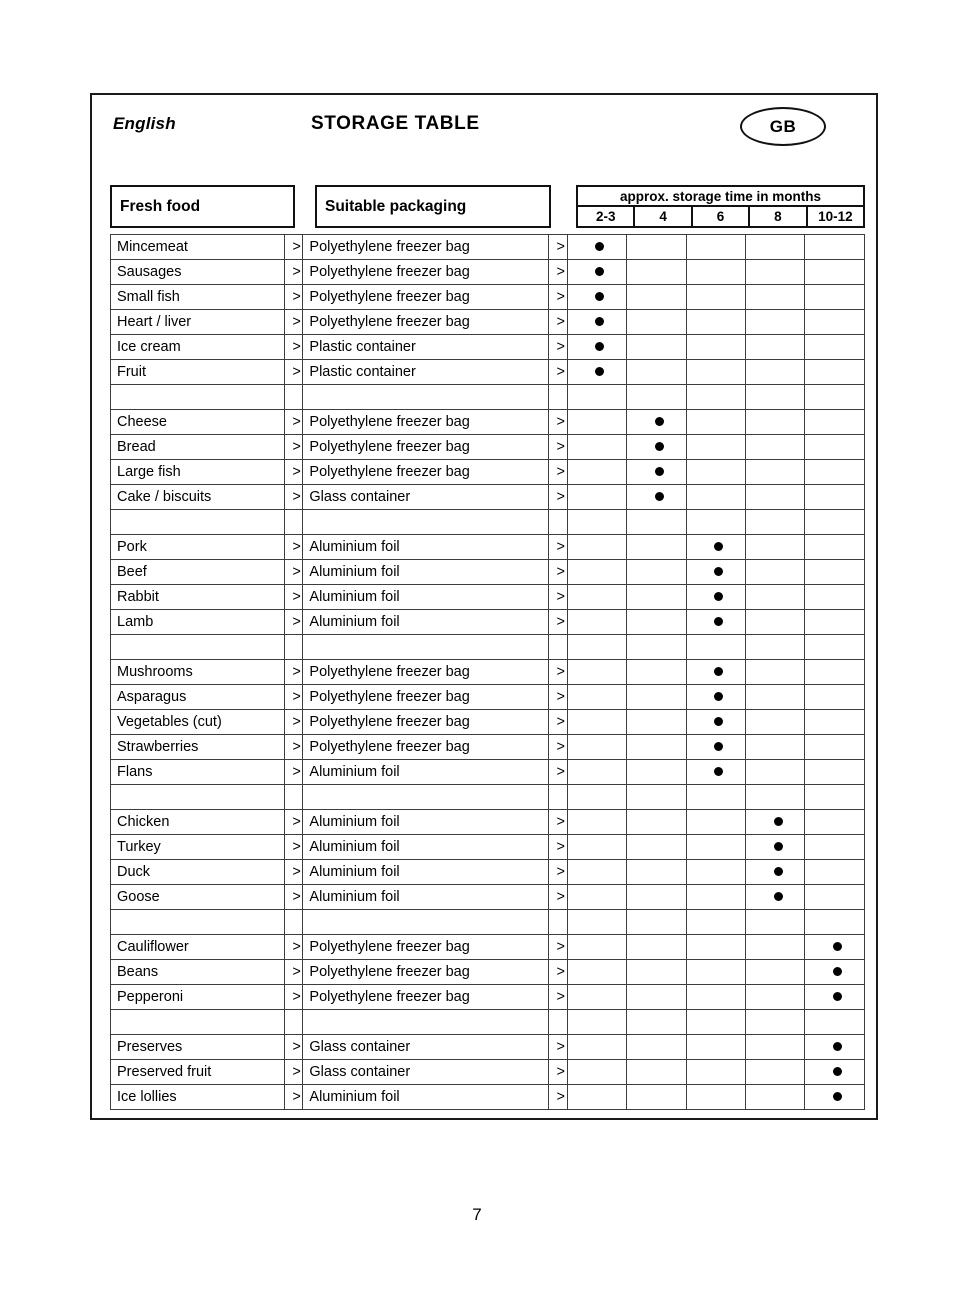 The image size is (954, 1296). What do you see at coordinates (197, 997) in the screenshot?
I see `cell-fresh-food: Pepperoni` at bounding box center [197, 997].